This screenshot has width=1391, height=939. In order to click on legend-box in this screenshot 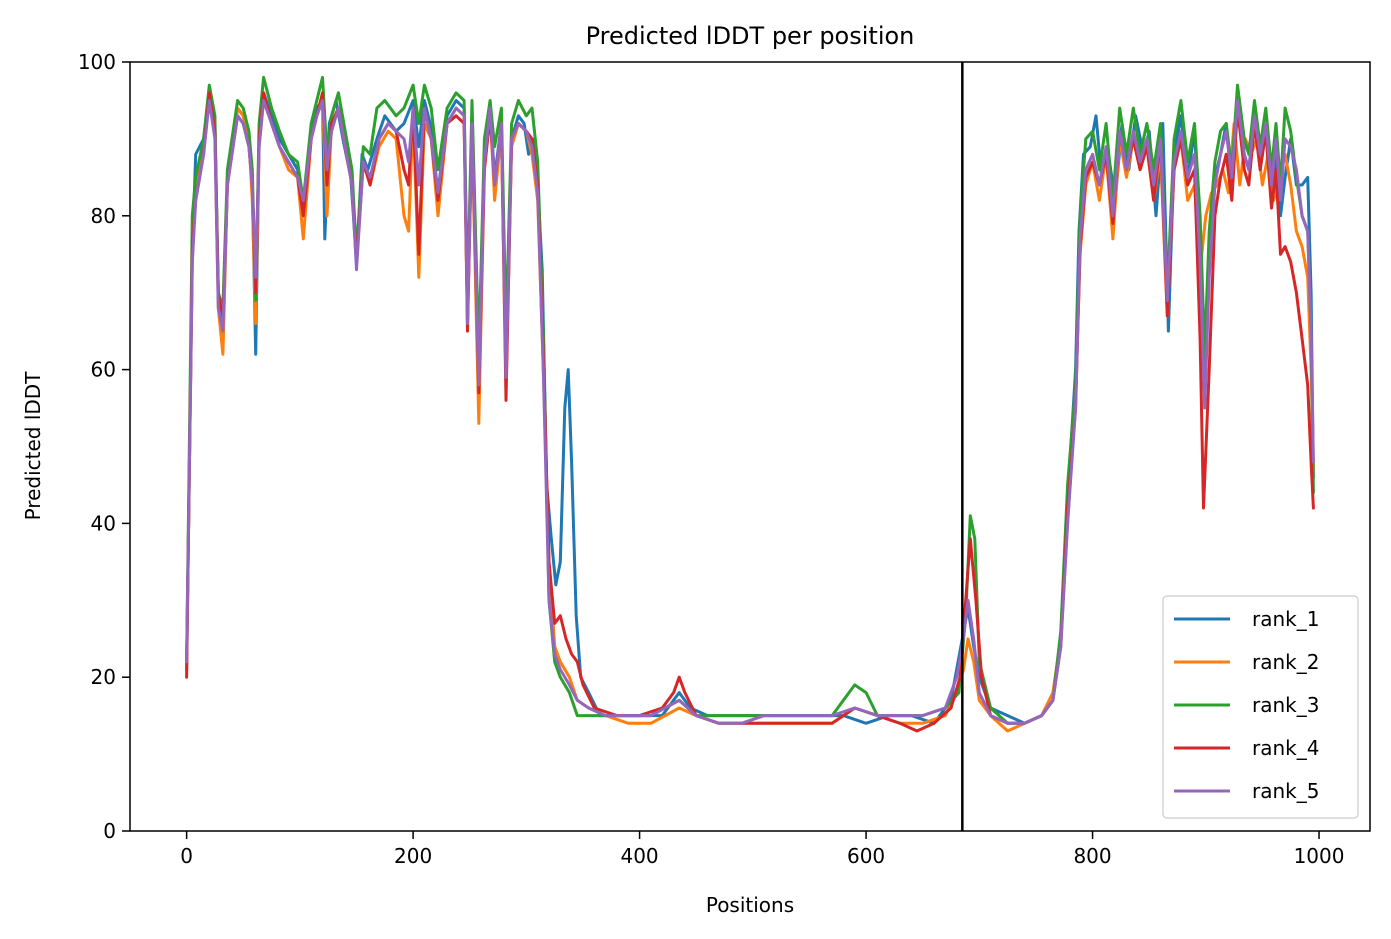, I will do `click(1260, 707)`.